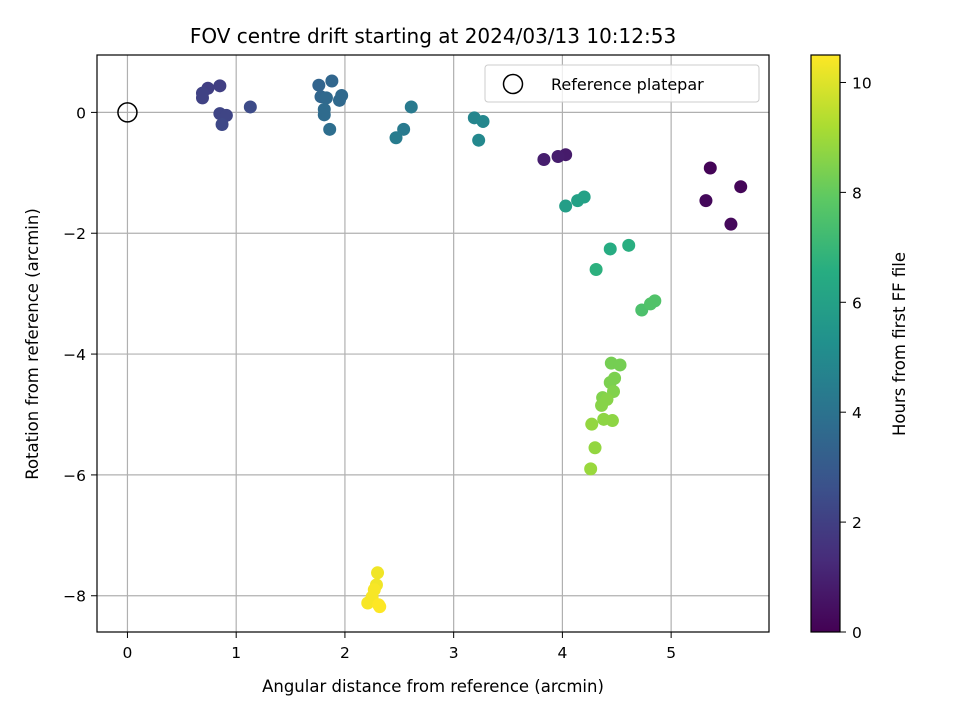 Image resolution: width=960 pixels, height=720 pixels. I want to click on colorbar-tick-label: 0, so click(857, 633).